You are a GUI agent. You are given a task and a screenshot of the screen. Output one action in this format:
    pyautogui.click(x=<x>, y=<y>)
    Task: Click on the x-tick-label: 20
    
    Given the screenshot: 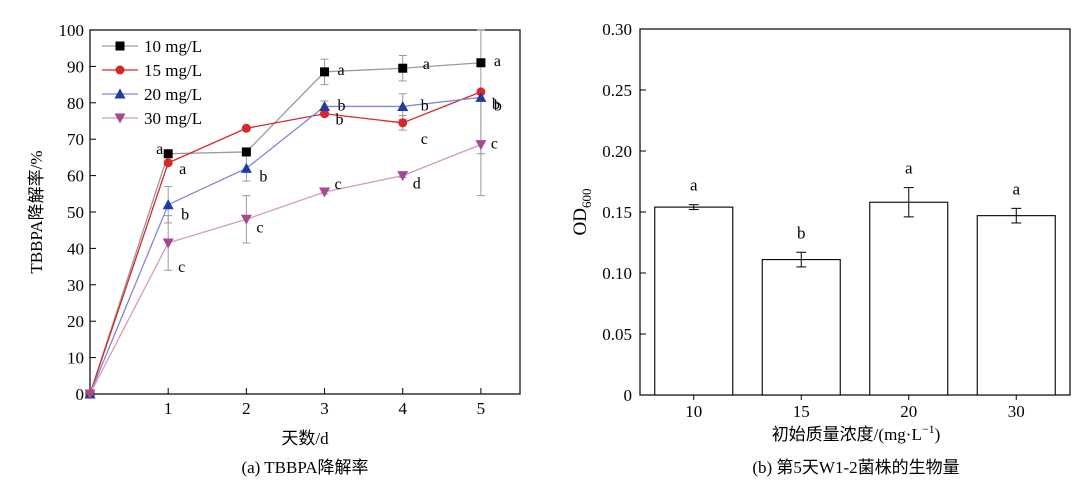 What is the action you would take?
    pyautogui.click(x=908, y=411)
    